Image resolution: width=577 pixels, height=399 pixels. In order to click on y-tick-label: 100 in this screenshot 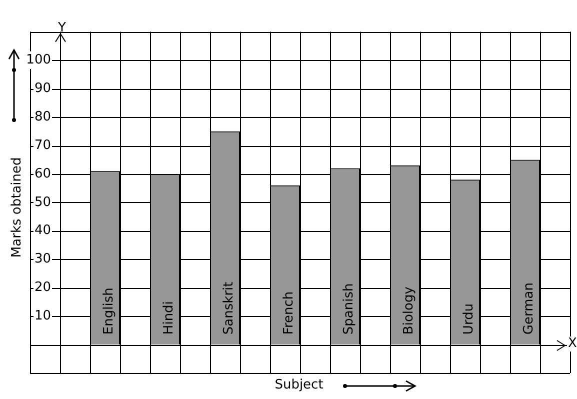, I will do `click(38, 60)`.